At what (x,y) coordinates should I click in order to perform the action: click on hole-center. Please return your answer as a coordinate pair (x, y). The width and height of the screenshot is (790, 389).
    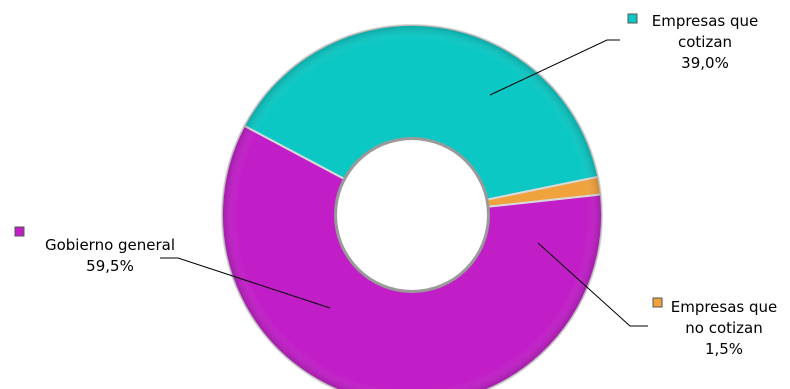
    Looking at the image, I should click on (412, 215).